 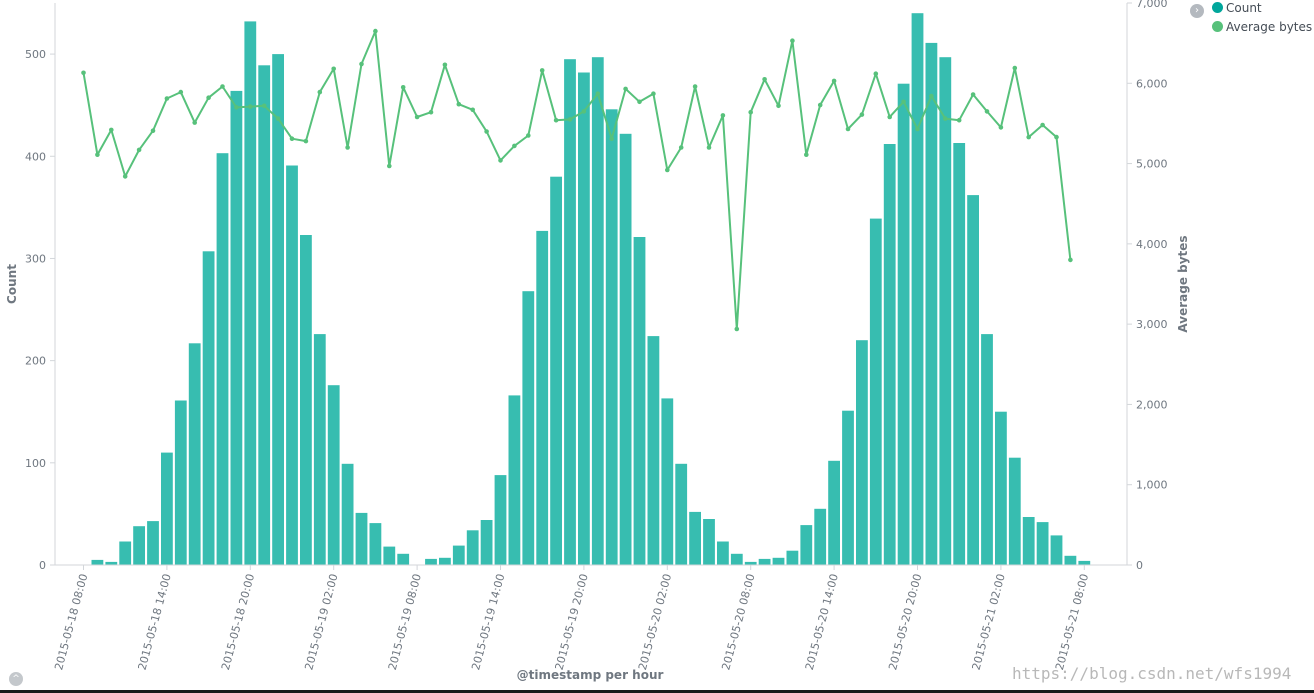 I want to click on legend-item-average-bytes: Average bytes, so click(x=1262, y=27).